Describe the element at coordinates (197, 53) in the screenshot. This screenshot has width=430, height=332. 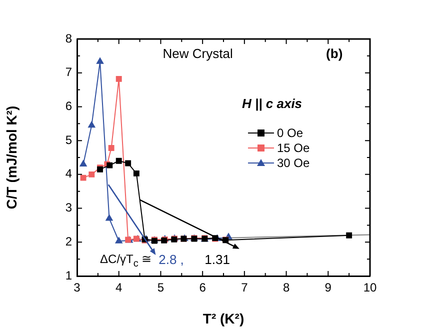
I see `text: New Crystal` at that location.